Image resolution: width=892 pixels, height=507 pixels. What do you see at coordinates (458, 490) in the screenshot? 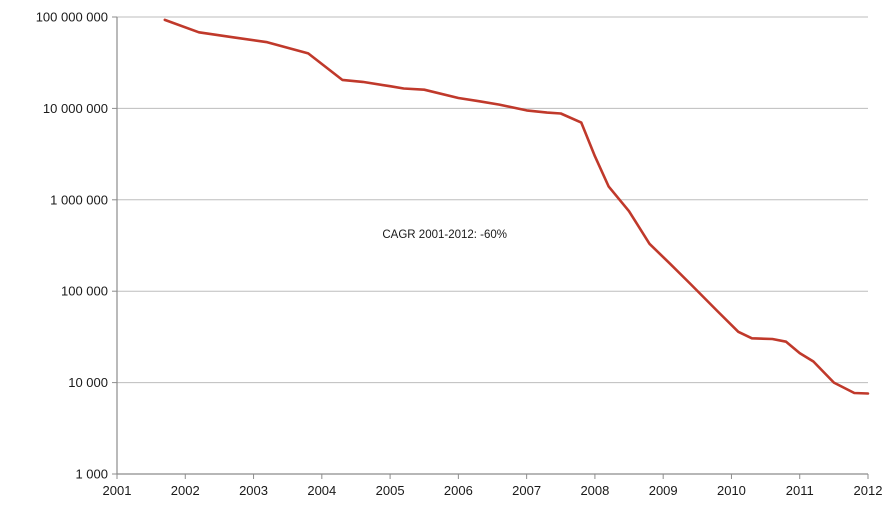
I see `x-tick-label: 2006` at bounding box center [458, 490].